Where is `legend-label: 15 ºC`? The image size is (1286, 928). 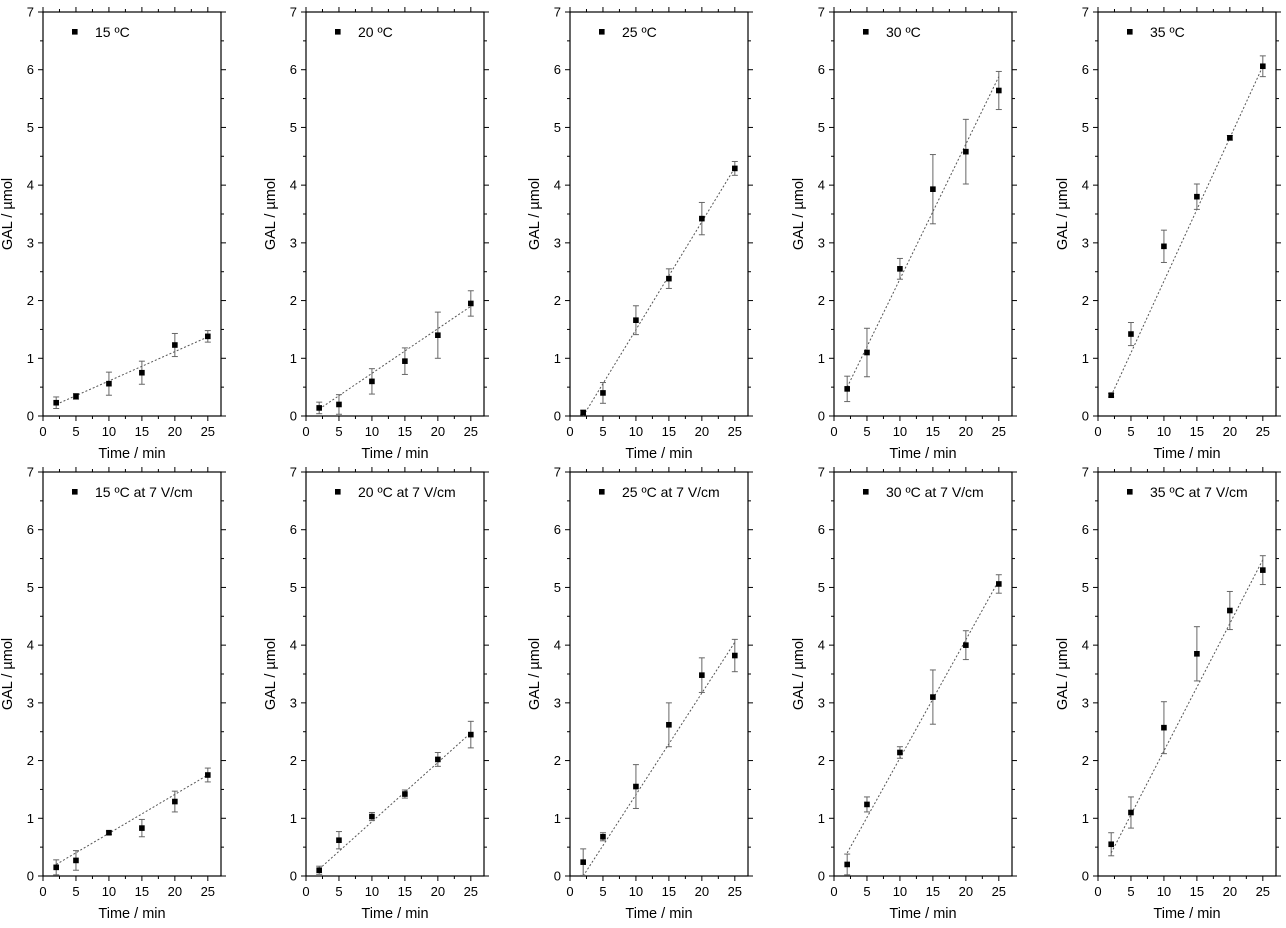 legend-label: 15 ºC is located at coordinates (112, 32).